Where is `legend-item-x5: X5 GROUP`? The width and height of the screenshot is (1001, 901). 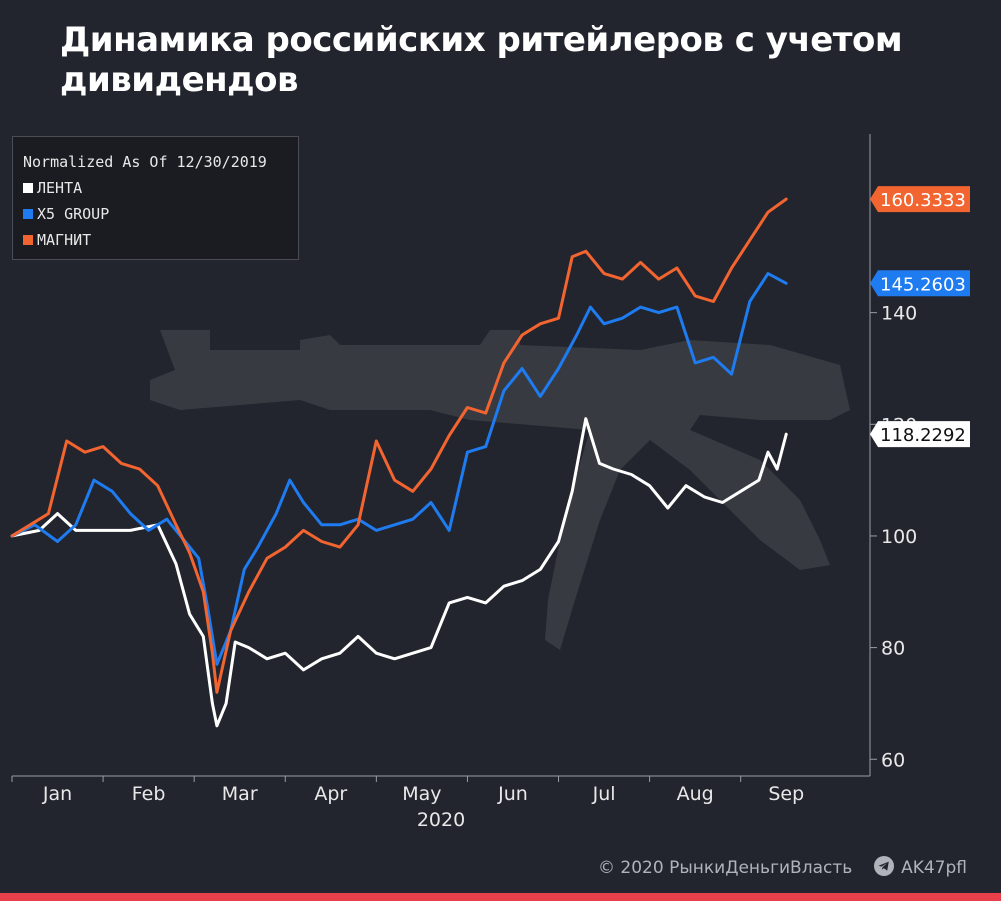 legend-item-x5: X5 GROUP is located at coordinates (160, 214).